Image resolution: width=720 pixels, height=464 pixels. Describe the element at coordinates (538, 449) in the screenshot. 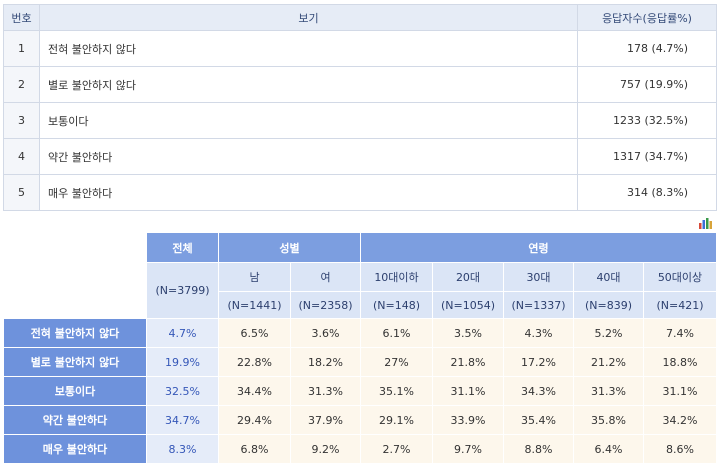

I see `value-cell: 8.8%` at that location.